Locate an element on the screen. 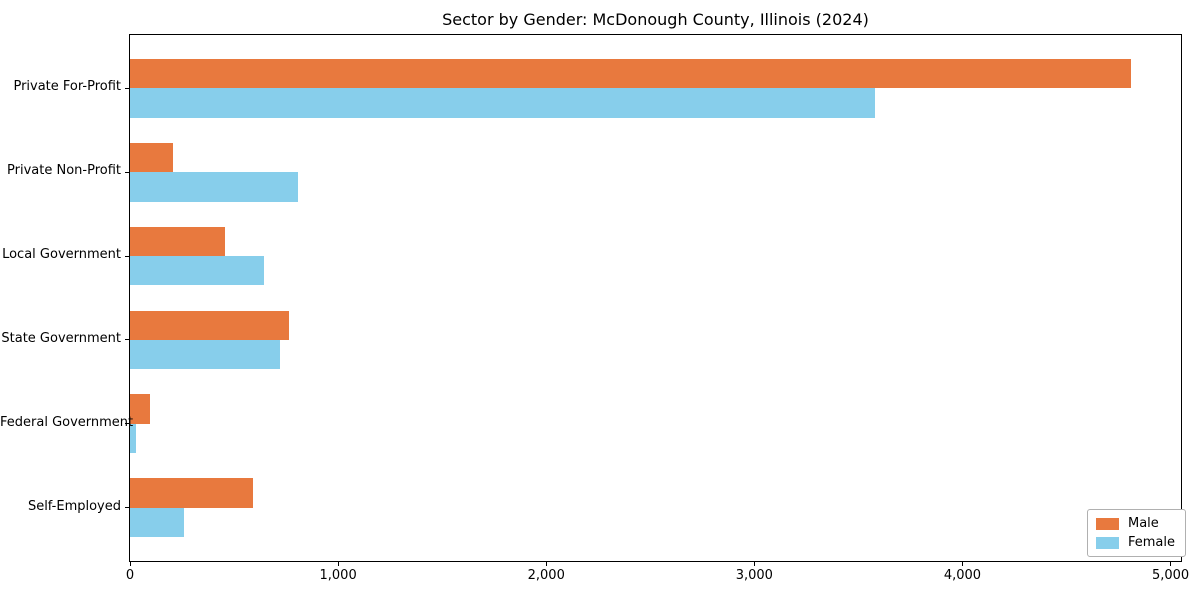 The image size is (1200, 600). legend: Male Female is located at coordinates (1137, 533).